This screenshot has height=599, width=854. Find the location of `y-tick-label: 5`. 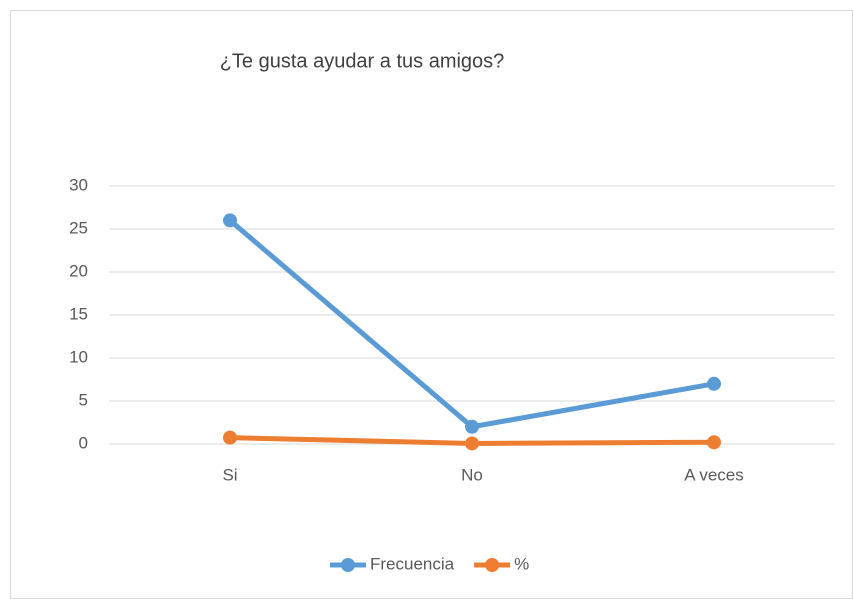

y-tick-label: 5 is located at coordinates (83, 399).